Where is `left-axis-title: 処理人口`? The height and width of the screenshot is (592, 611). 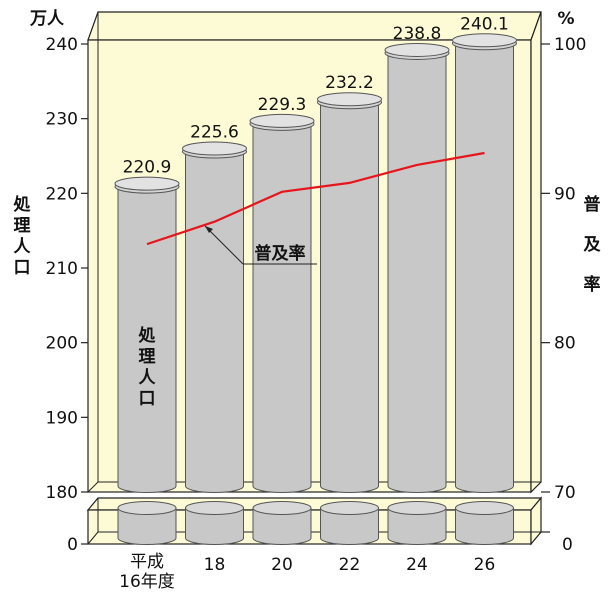
left-axis-title: 処理人口 is located at coordinates (22, 236).